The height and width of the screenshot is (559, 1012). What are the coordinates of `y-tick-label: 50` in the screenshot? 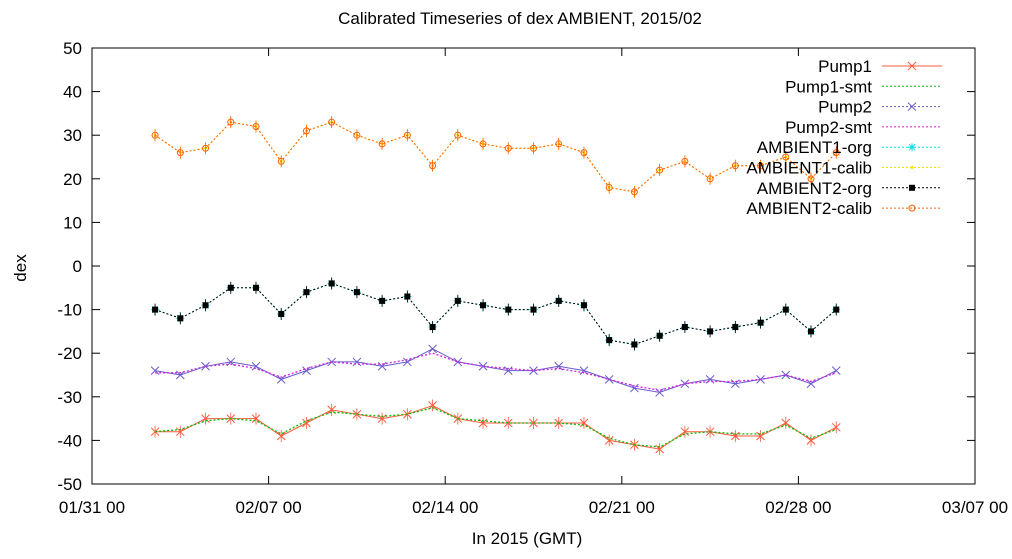 It's located at (72, 48).